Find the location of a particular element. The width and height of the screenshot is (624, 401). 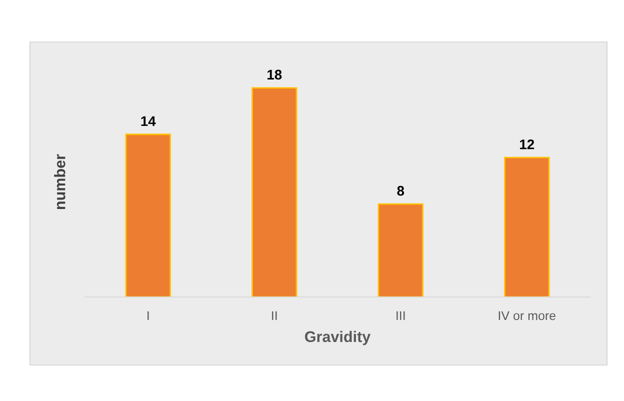

x-axis-title: Gravidity is located at coordinates (338, 338).